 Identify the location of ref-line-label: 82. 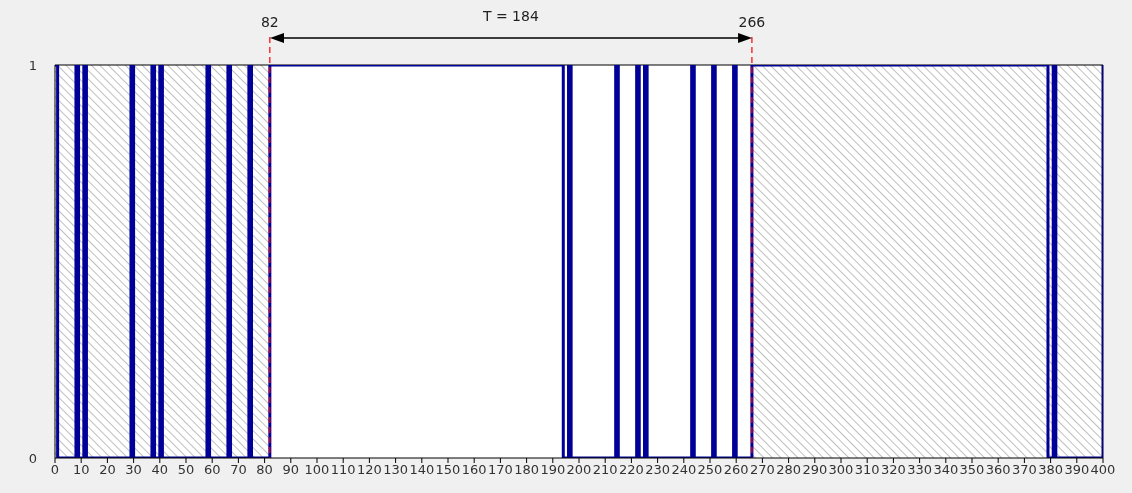
(269, 22).